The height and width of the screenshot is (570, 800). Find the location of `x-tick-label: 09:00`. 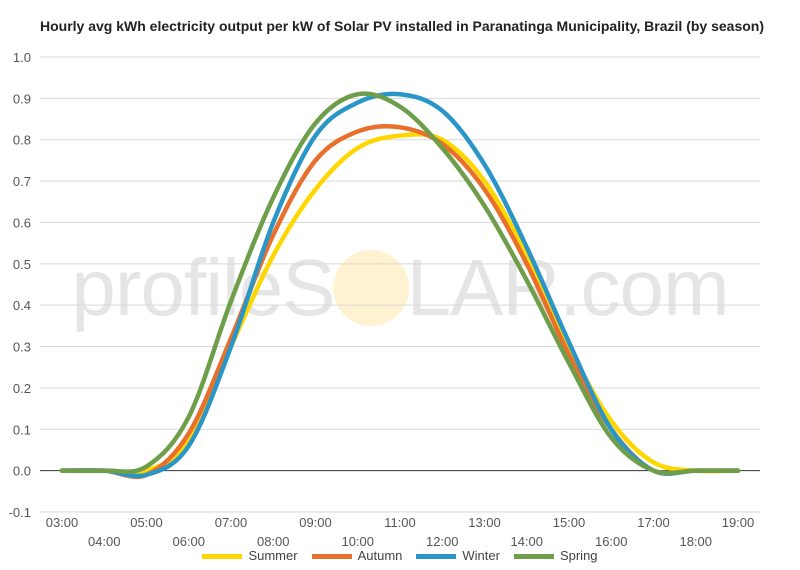

x-tick-label: 09:00 is located at coordinates (315, 522).